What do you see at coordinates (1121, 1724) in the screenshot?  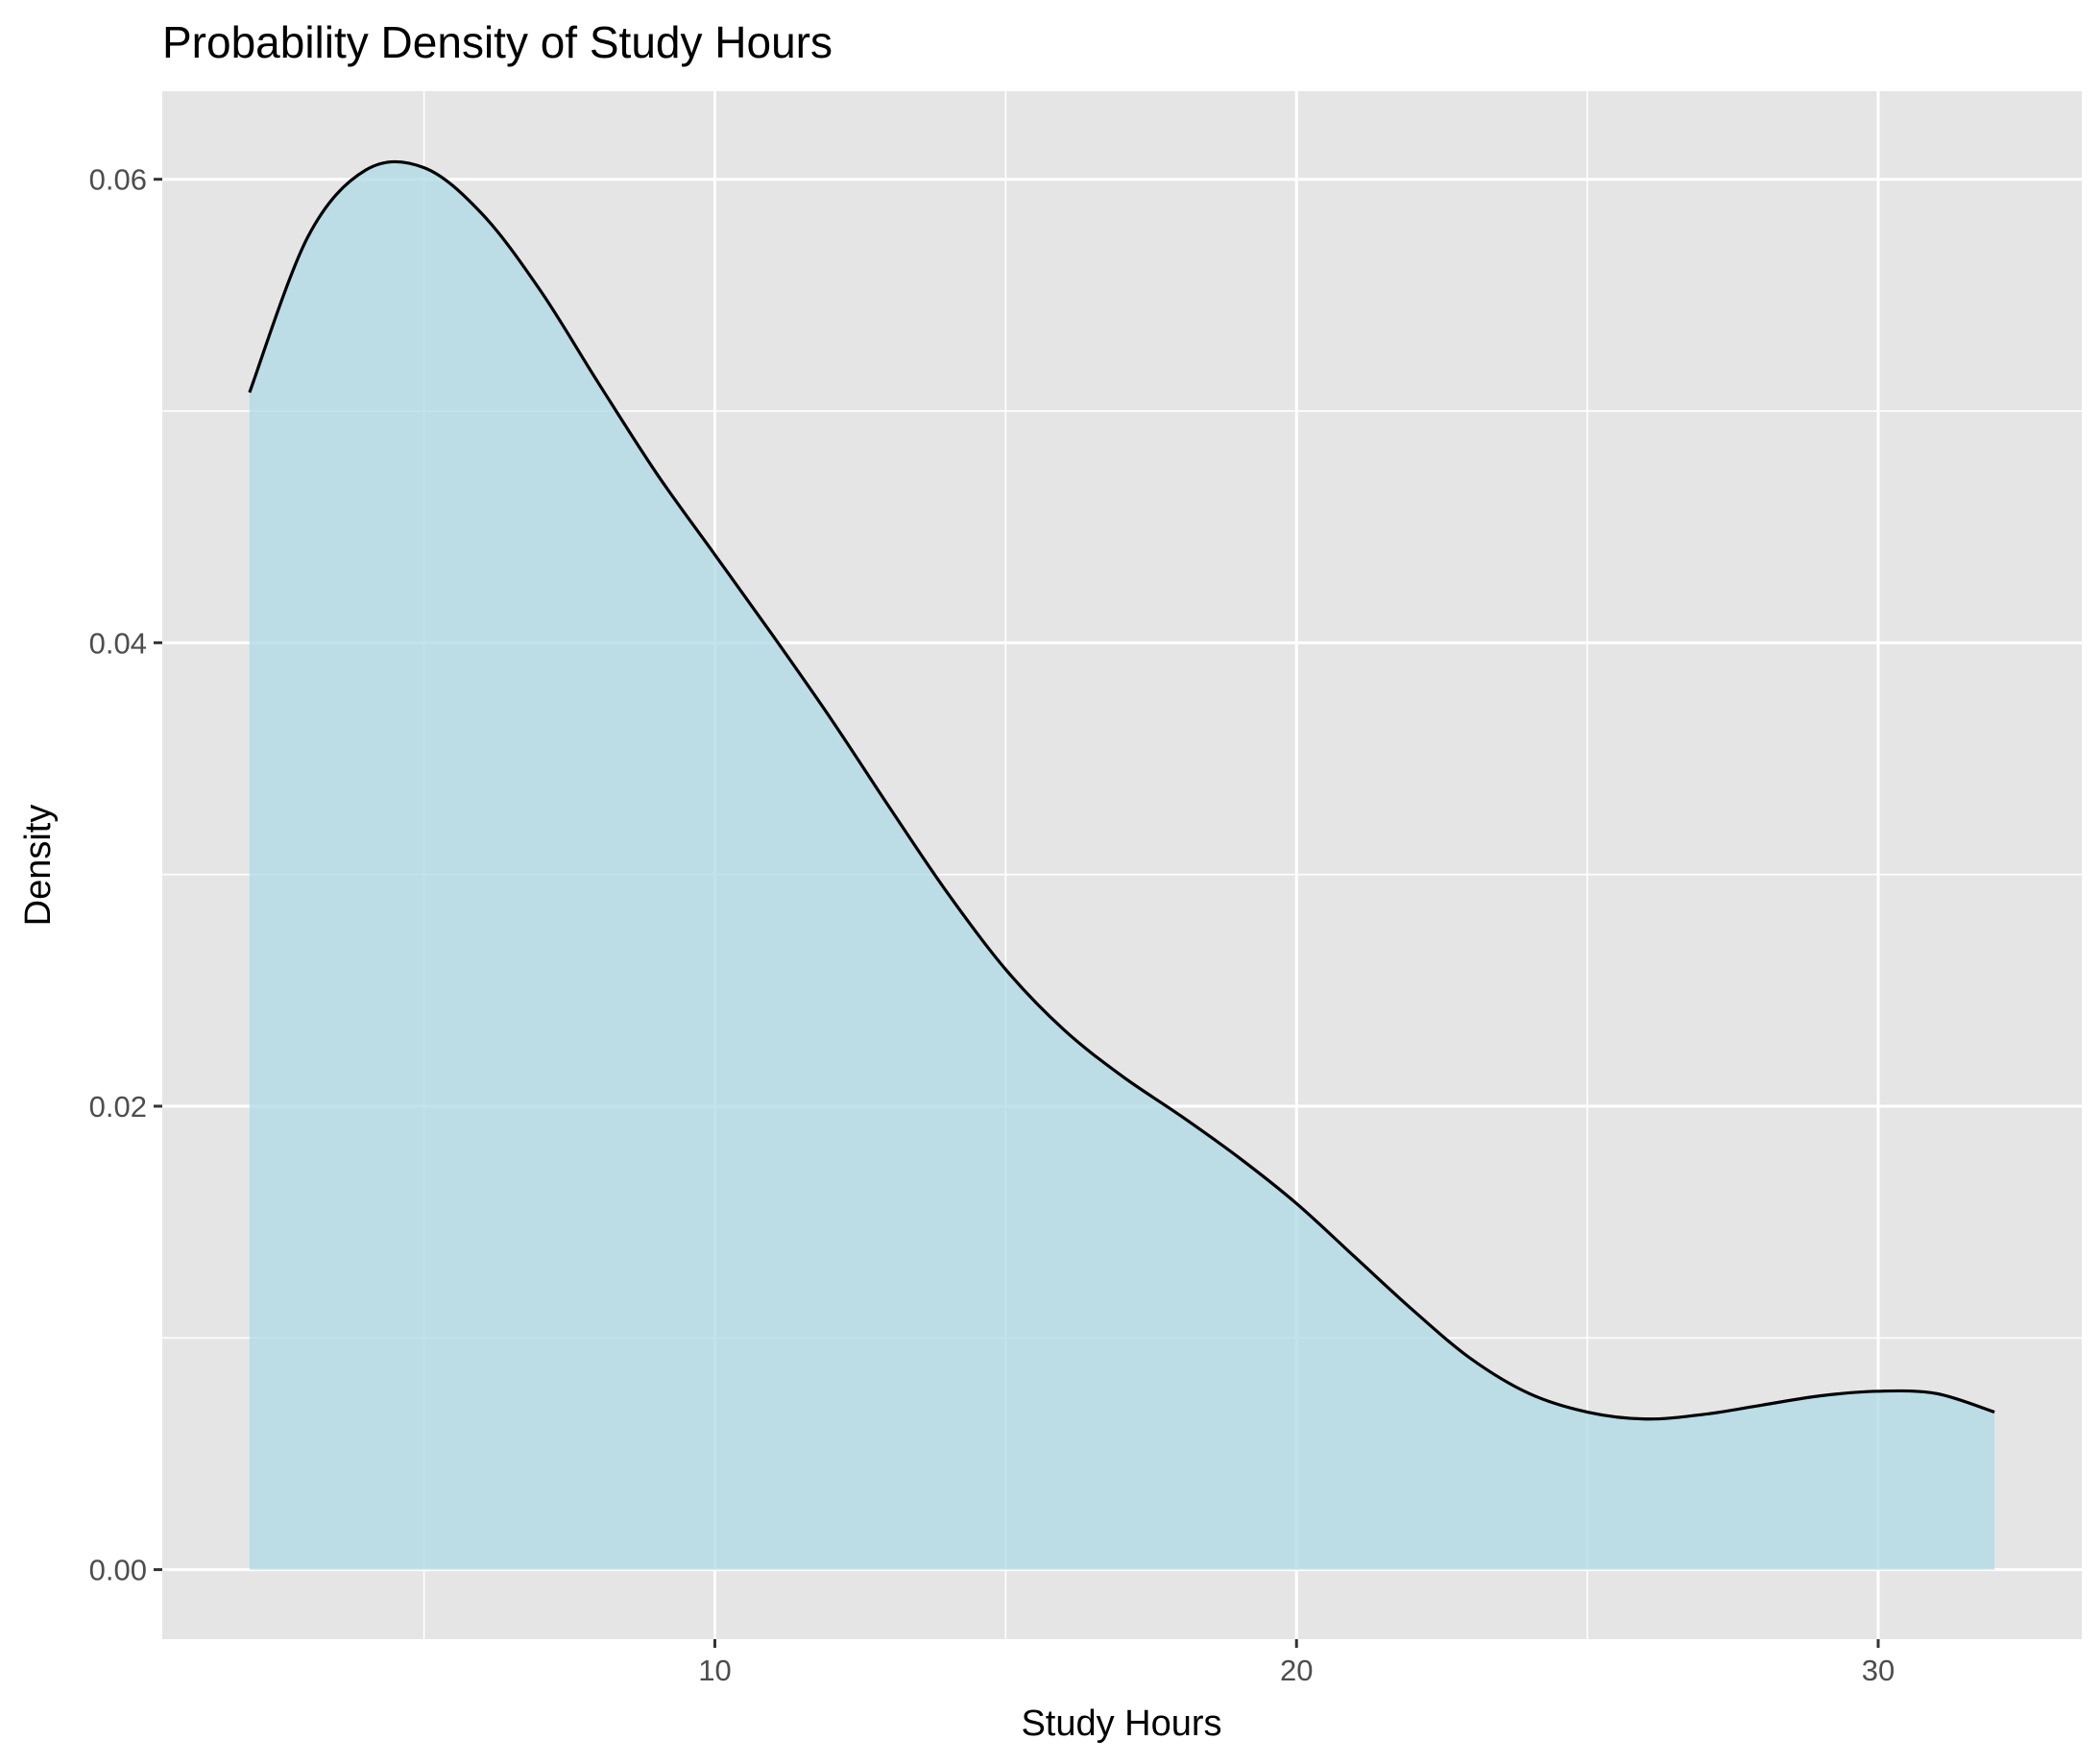 I see `x-axis-title: Study Hours` at bounding box center [1121, 1724].